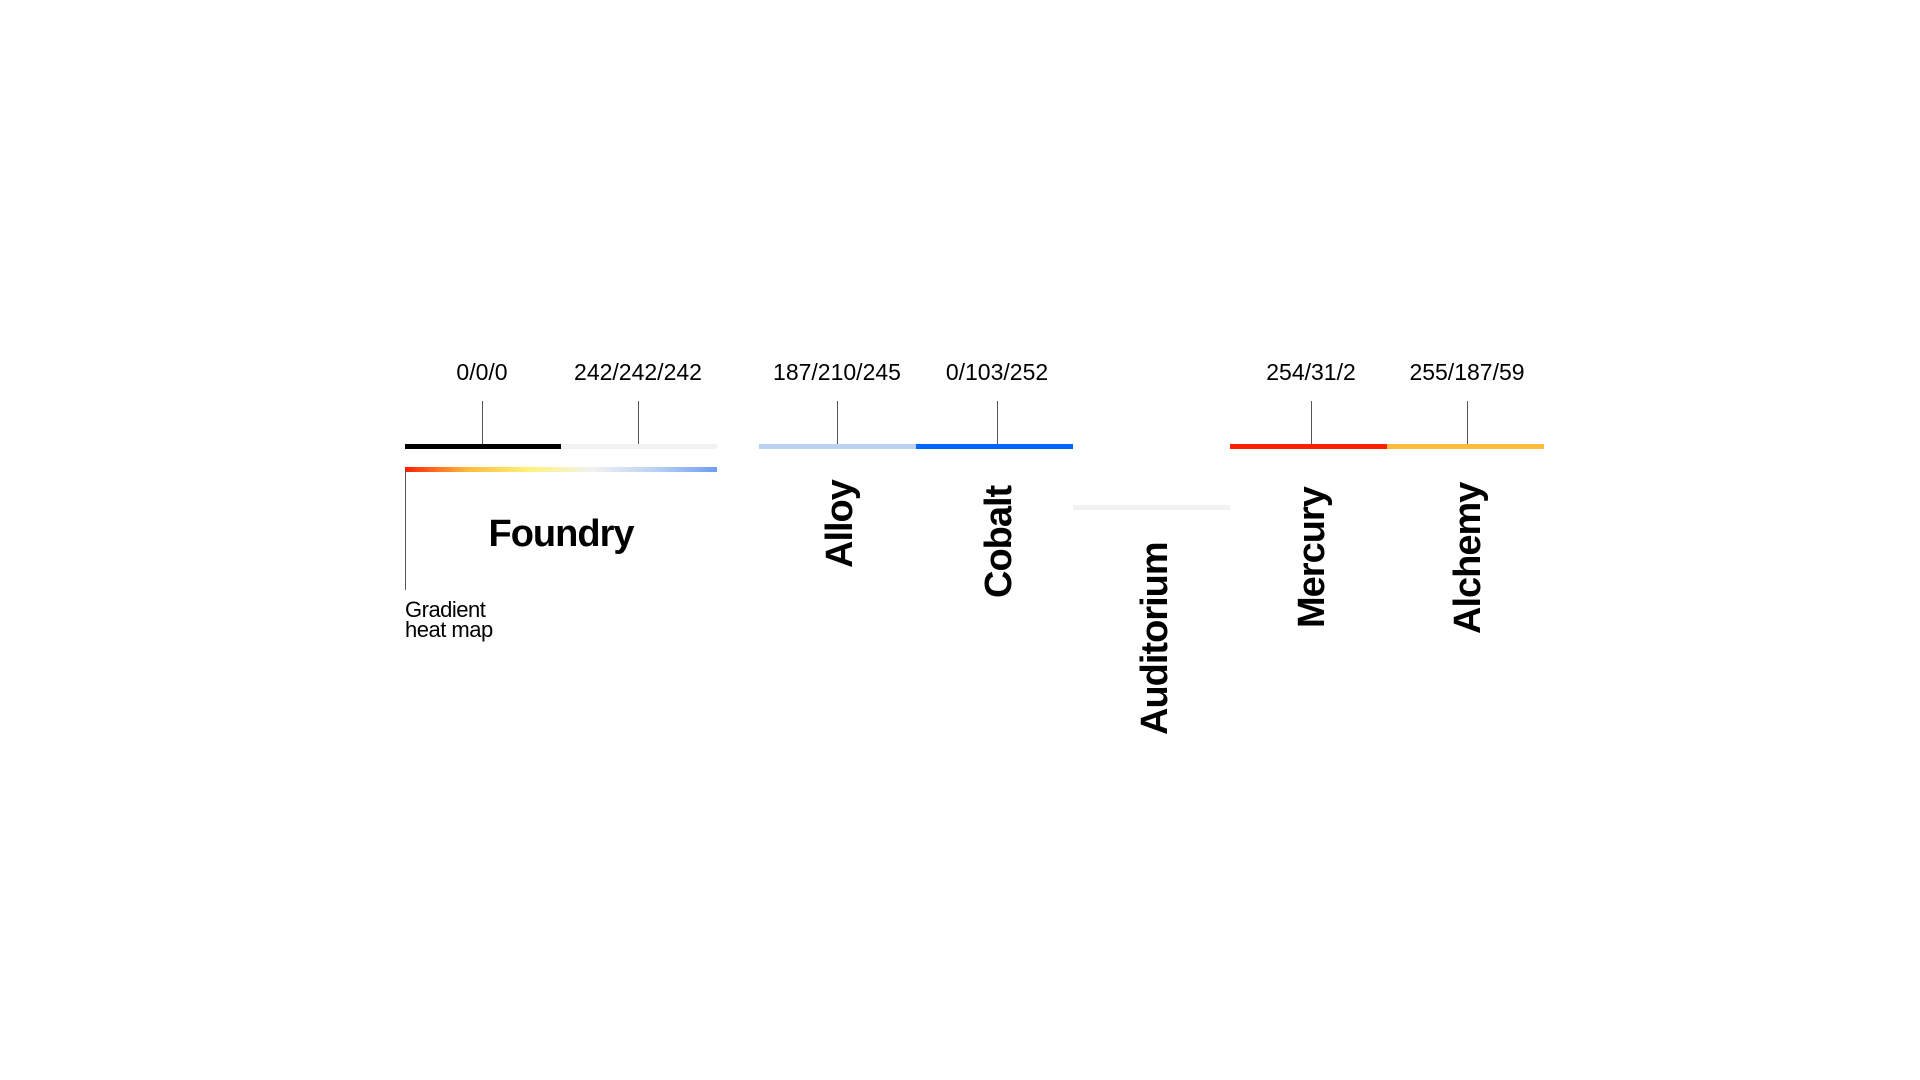  Describe the element at coordinates (837, 446) in the screenshot. I see `swatch-alloy` at that location.